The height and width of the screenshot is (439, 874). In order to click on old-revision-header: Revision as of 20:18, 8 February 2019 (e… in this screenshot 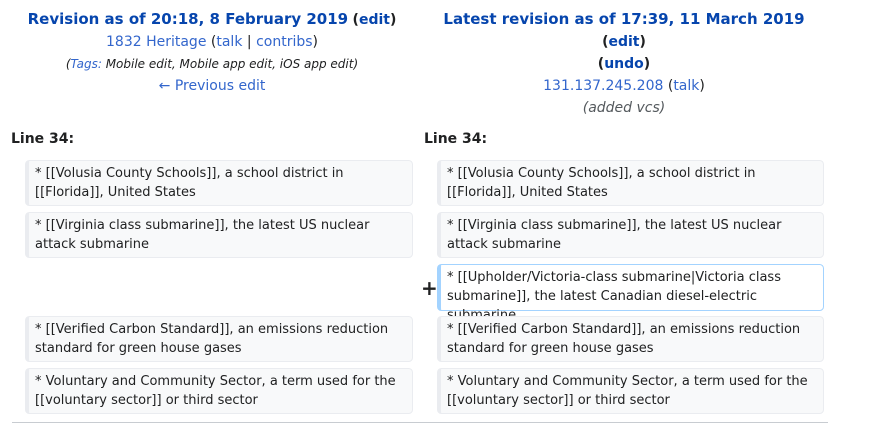, I will do `click(212, 52)`.